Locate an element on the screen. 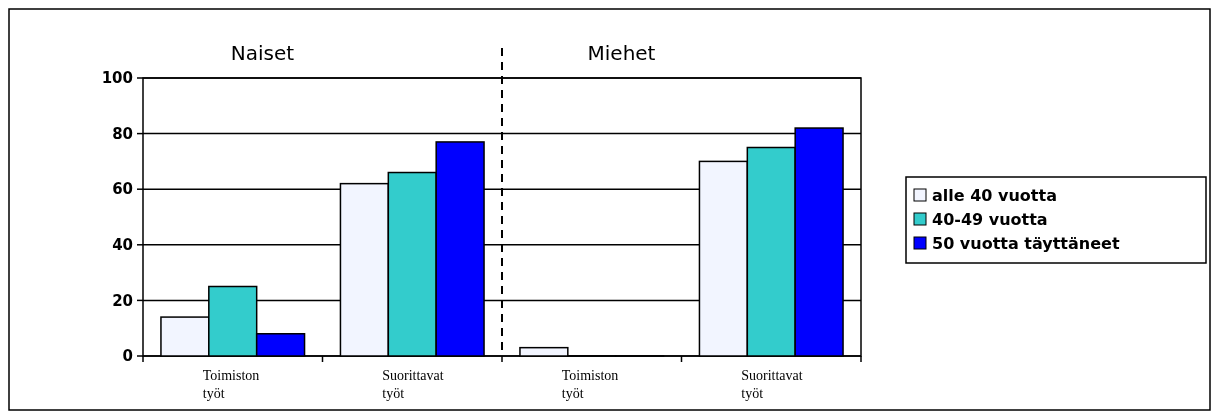 This screenshot has height=419, width=1219. y-tick-label: 20 is located at coordinates (122, 300).